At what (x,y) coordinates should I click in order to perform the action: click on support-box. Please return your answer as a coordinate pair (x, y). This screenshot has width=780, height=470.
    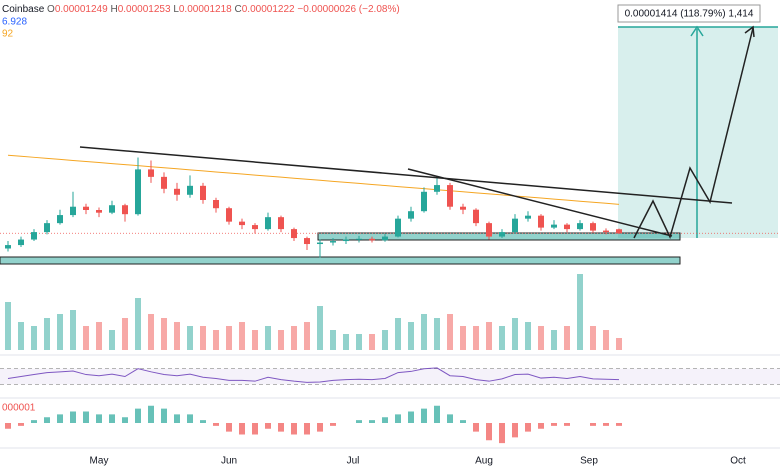
    Looking at the image, I should click on (340, 260).